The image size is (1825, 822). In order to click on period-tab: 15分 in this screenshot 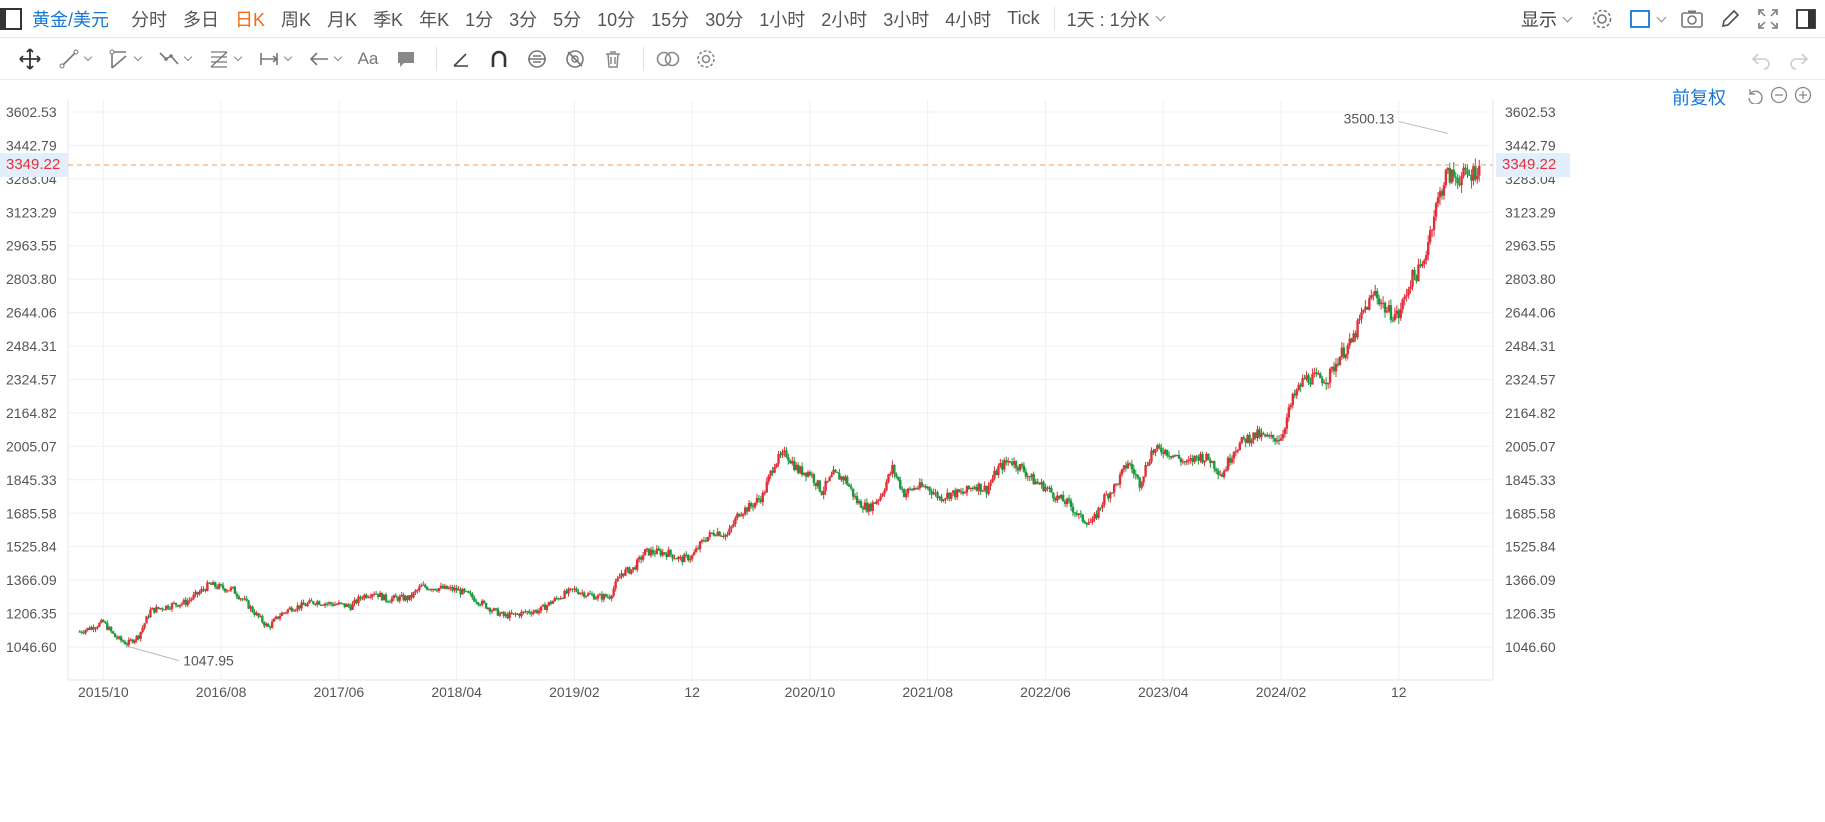, I will do `click(670, 19)`.